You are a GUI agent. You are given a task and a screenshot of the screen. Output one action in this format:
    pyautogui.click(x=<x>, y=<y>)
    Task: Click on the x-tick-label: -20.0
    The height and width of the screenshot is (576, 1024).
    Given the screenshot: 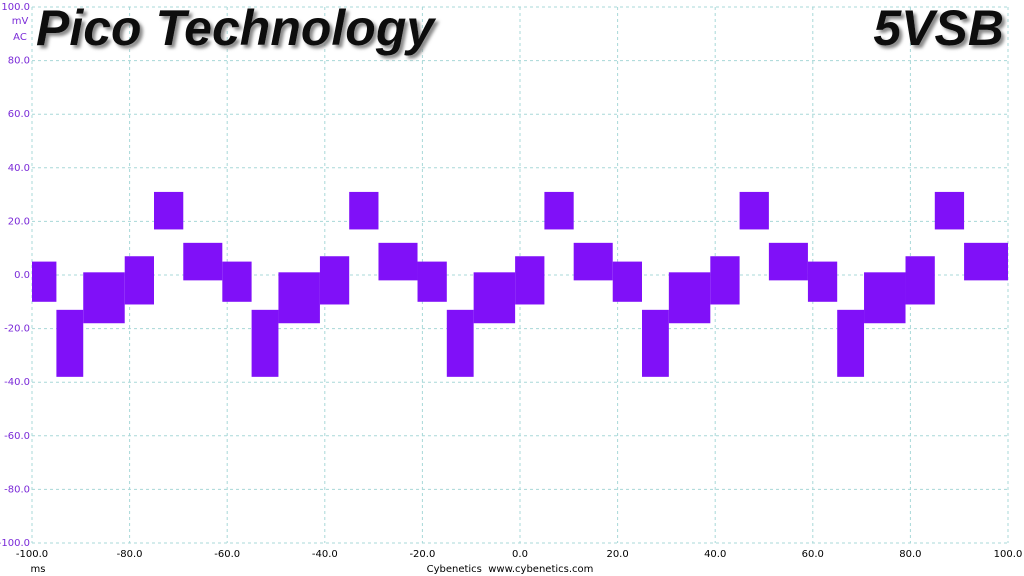 What is the action you would take?
    pyautogui.click(x=422, y=554)
    